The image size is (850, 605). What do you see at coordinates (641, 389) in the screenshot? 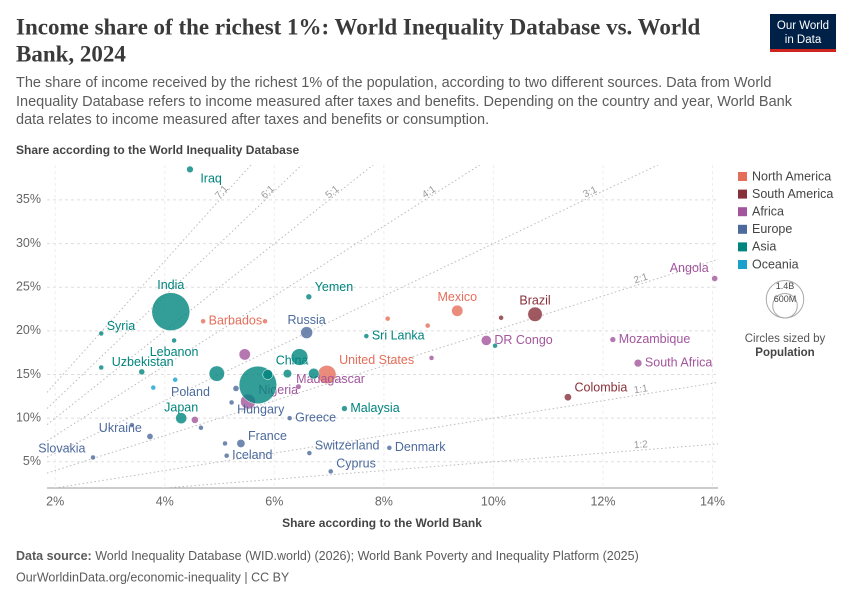
I see `ratio-label: 1:1` at bounding box center [641, 389].